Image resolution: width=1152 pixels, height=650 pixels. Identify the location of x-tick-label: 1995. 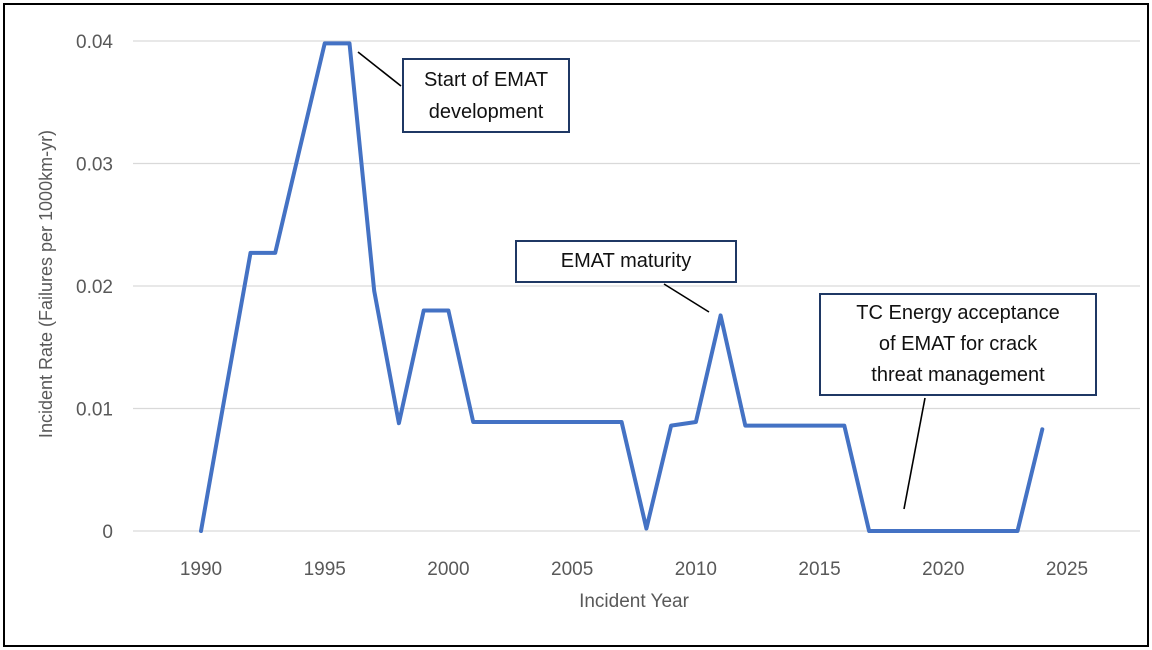
(325, 569).